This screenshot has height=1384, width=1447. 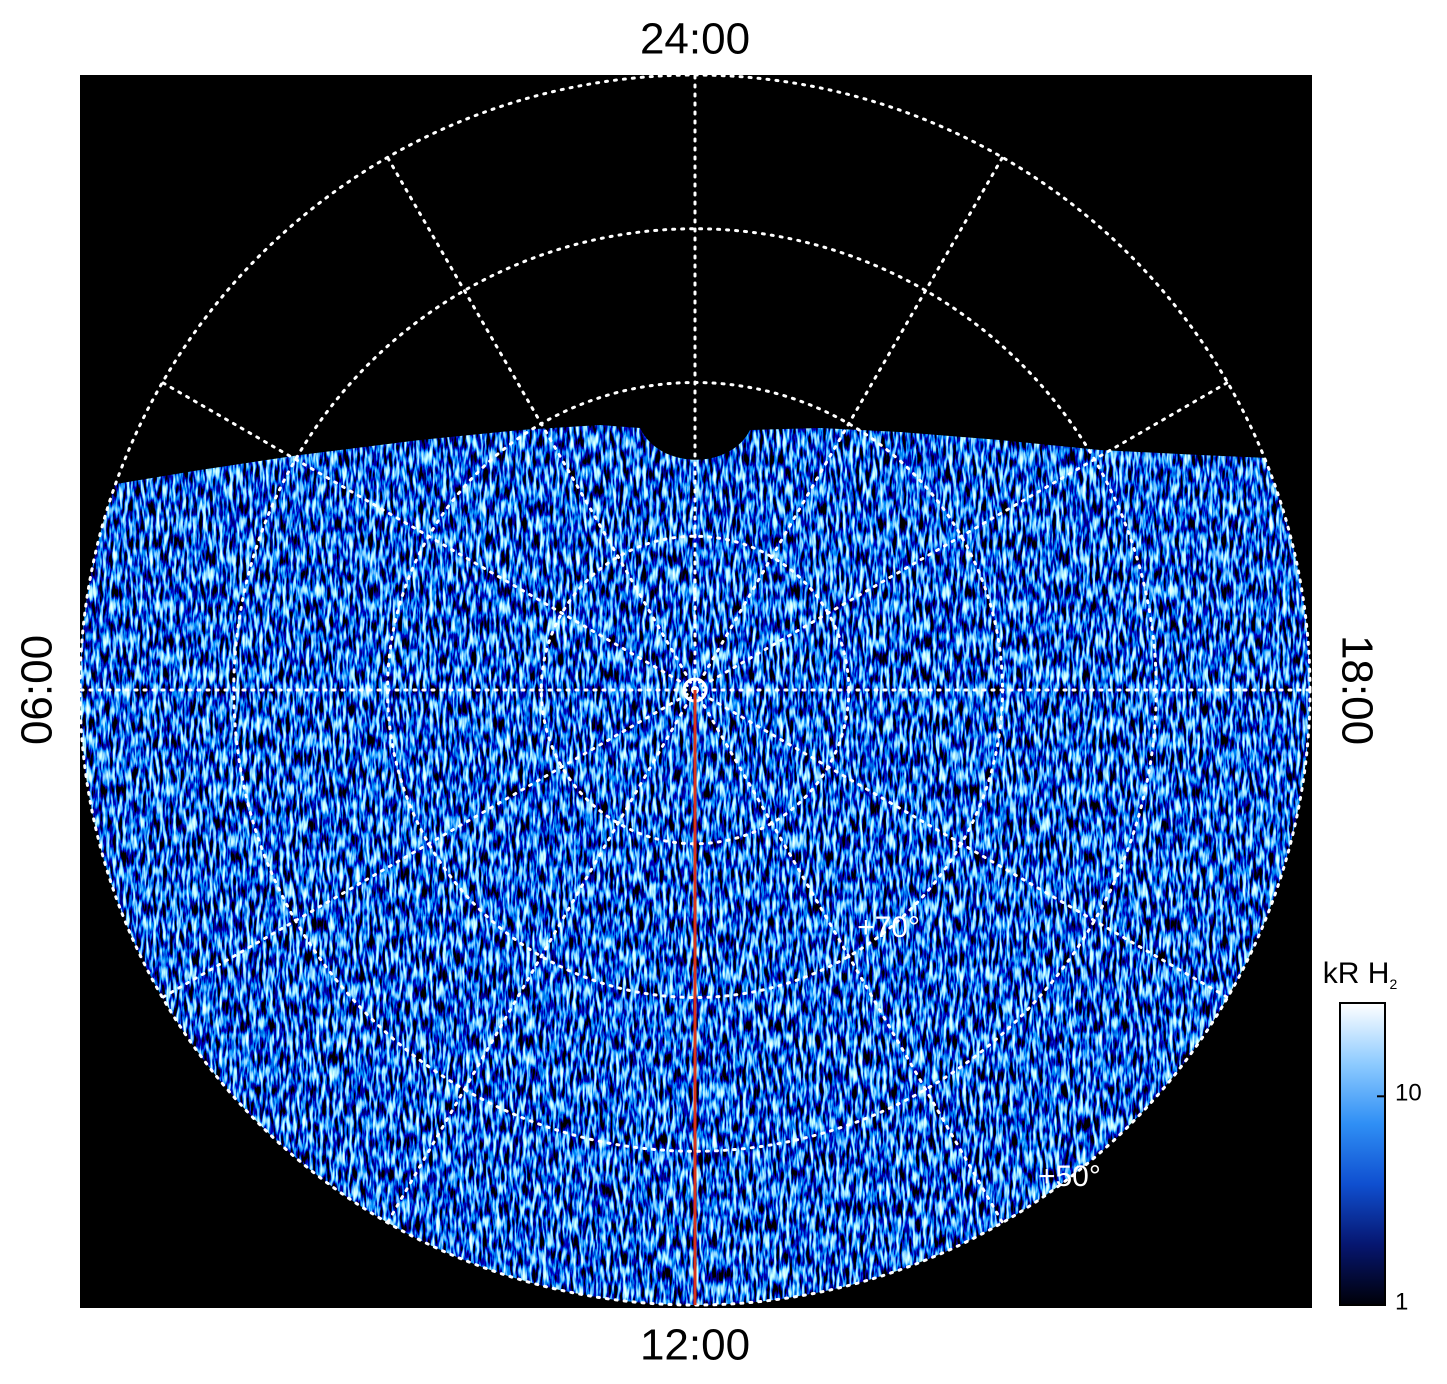 What do you see at coordinates (1362, 1154) in the screenshot?
I see `colorbar-fill` at bounding box center [1362, 1154].